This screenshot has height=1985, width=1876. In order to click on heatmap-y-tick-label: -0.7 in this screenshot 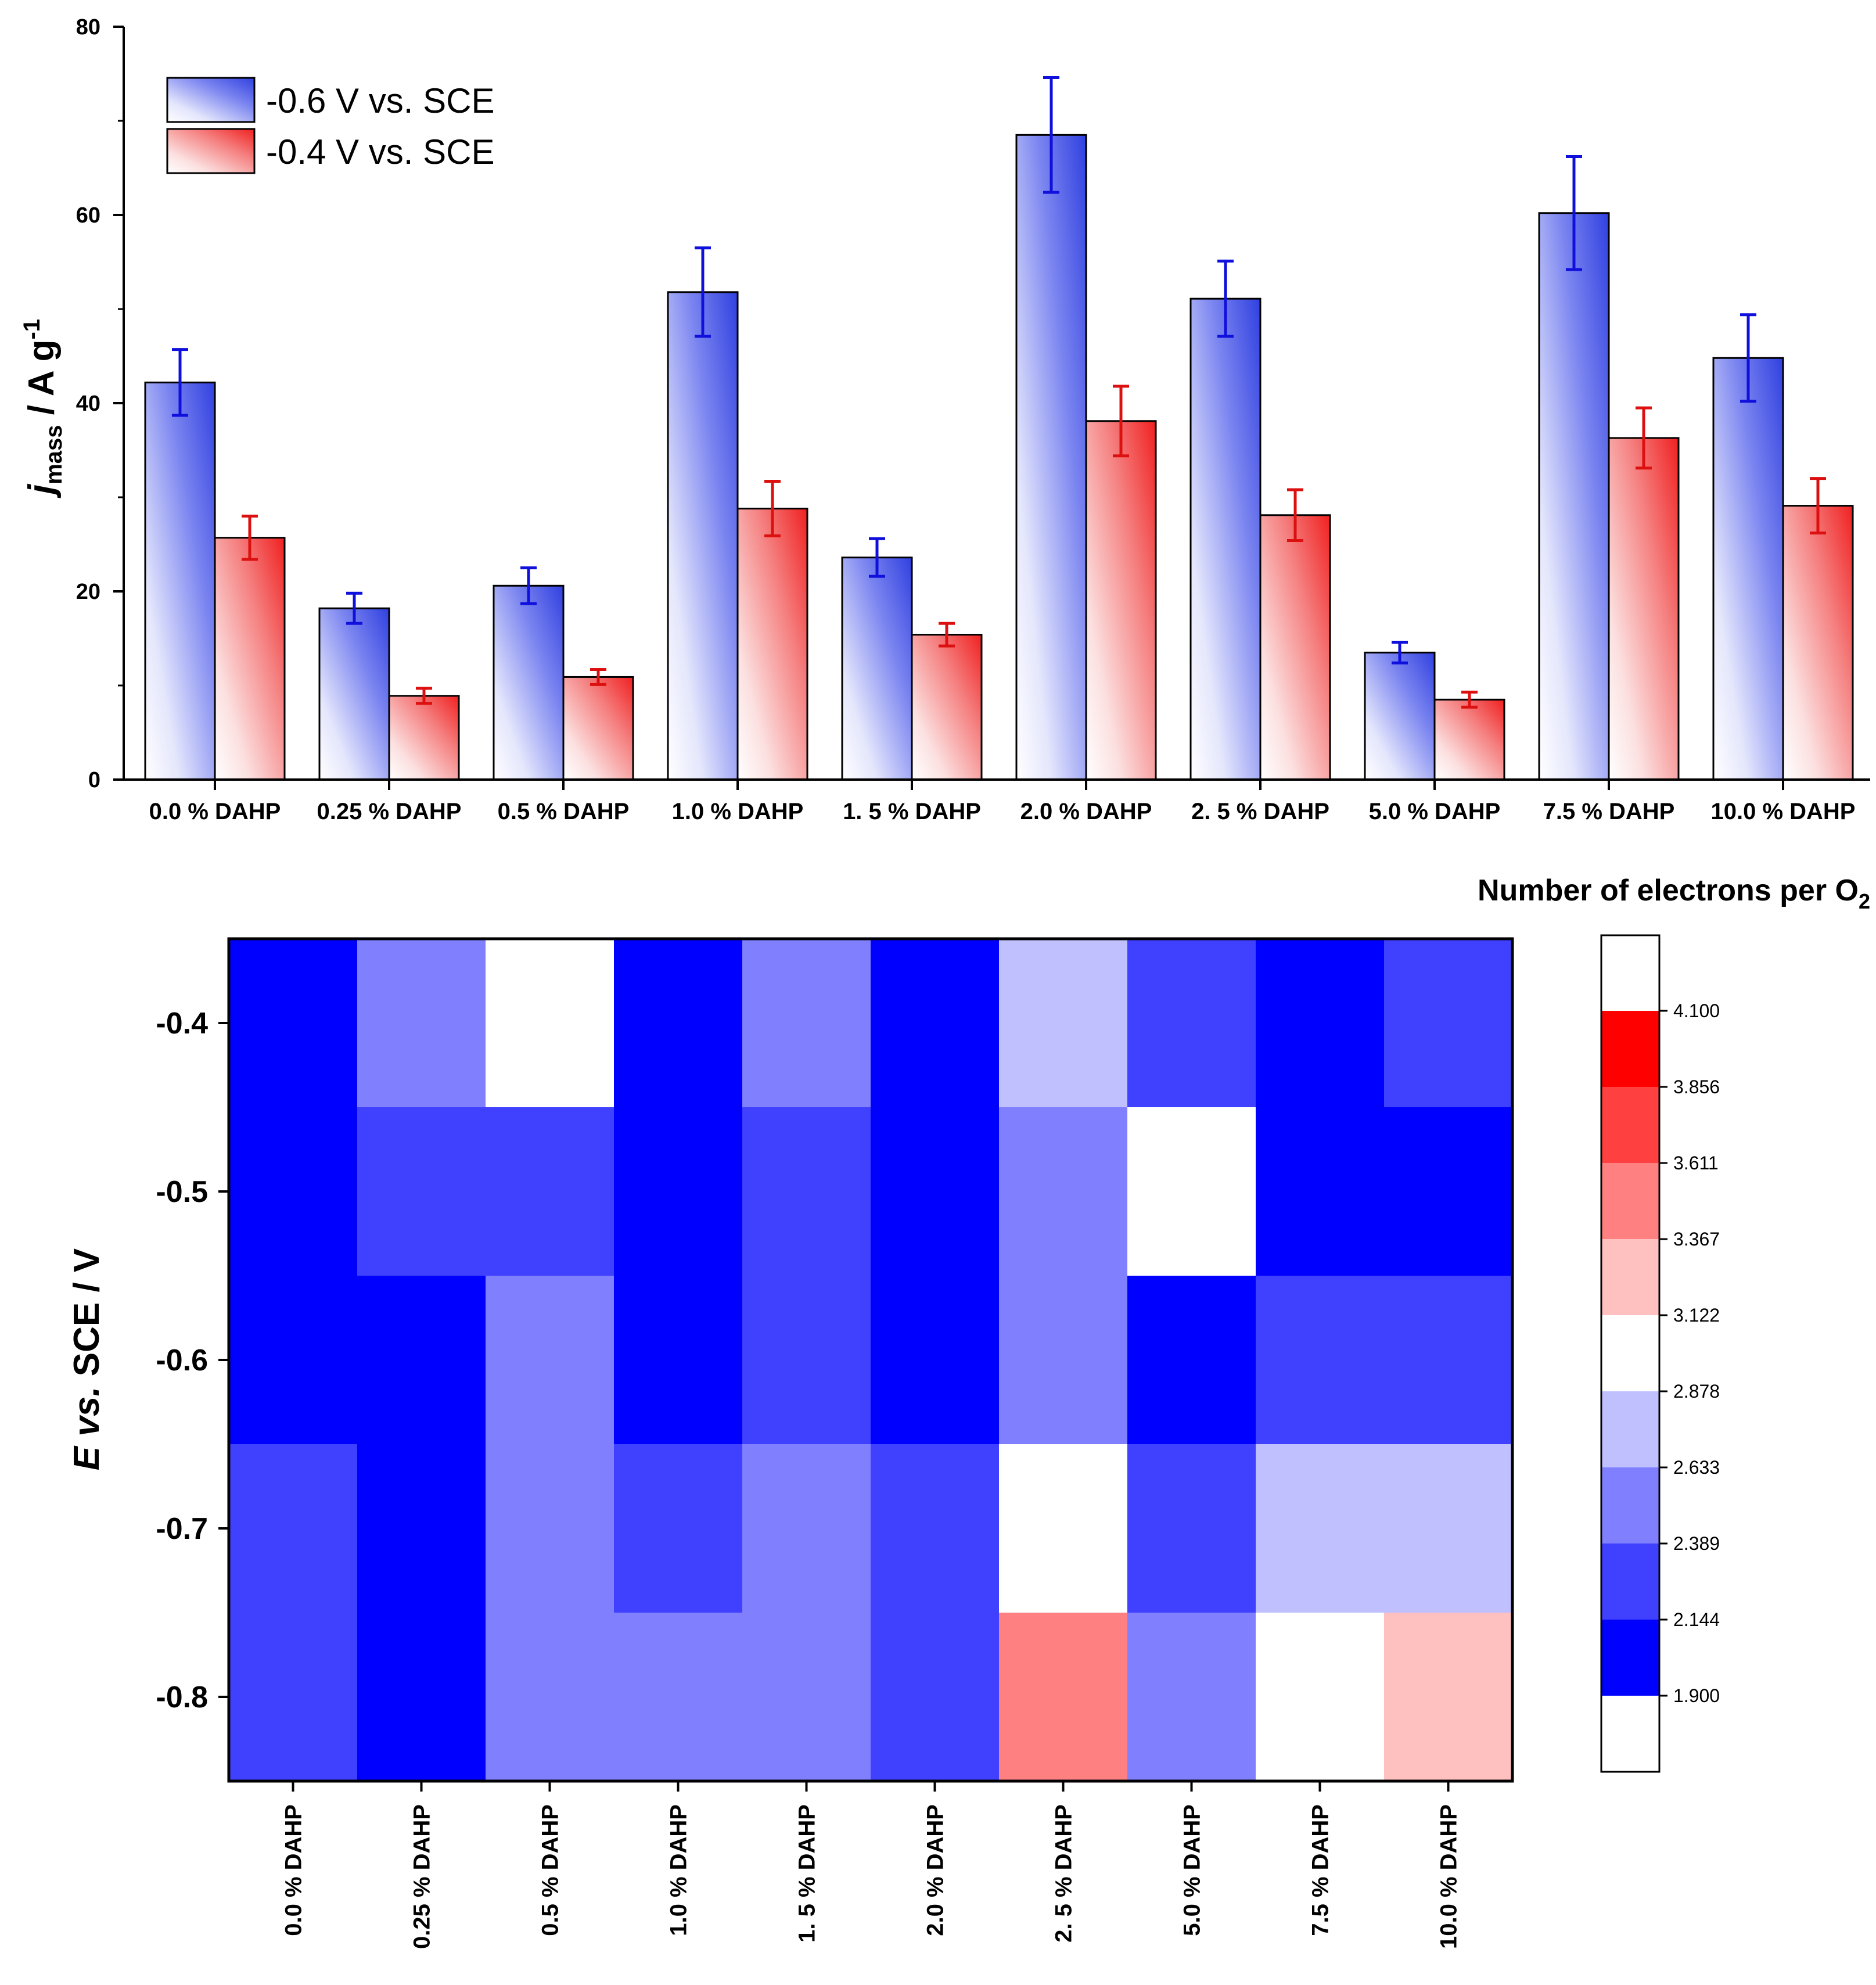, I will do `click(182, 1529)`.